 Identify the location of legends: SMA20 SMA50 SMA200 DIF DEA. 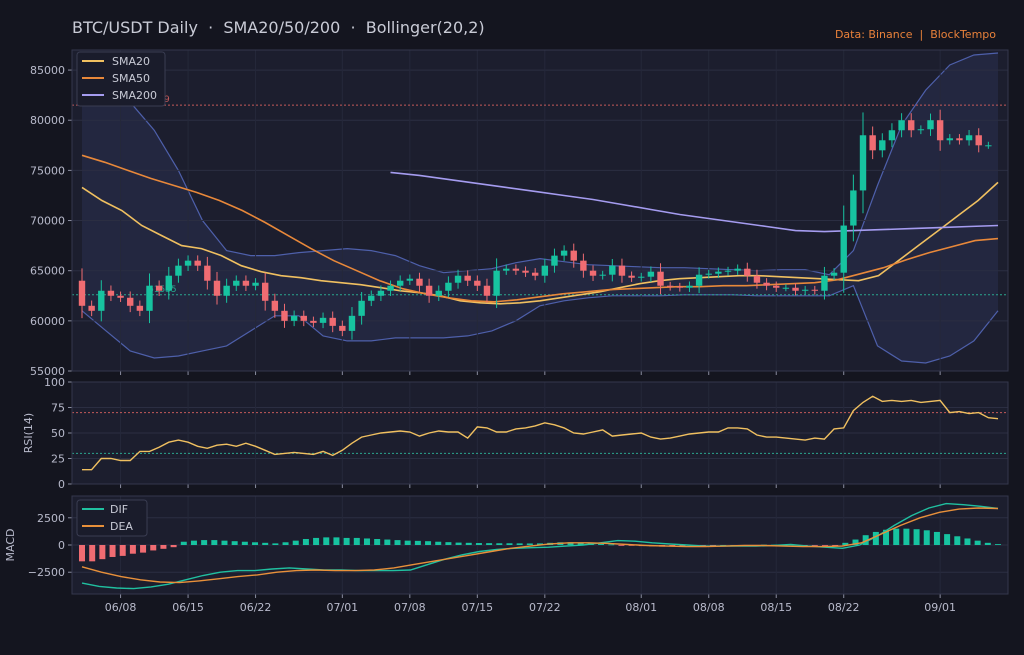
(121, 294).